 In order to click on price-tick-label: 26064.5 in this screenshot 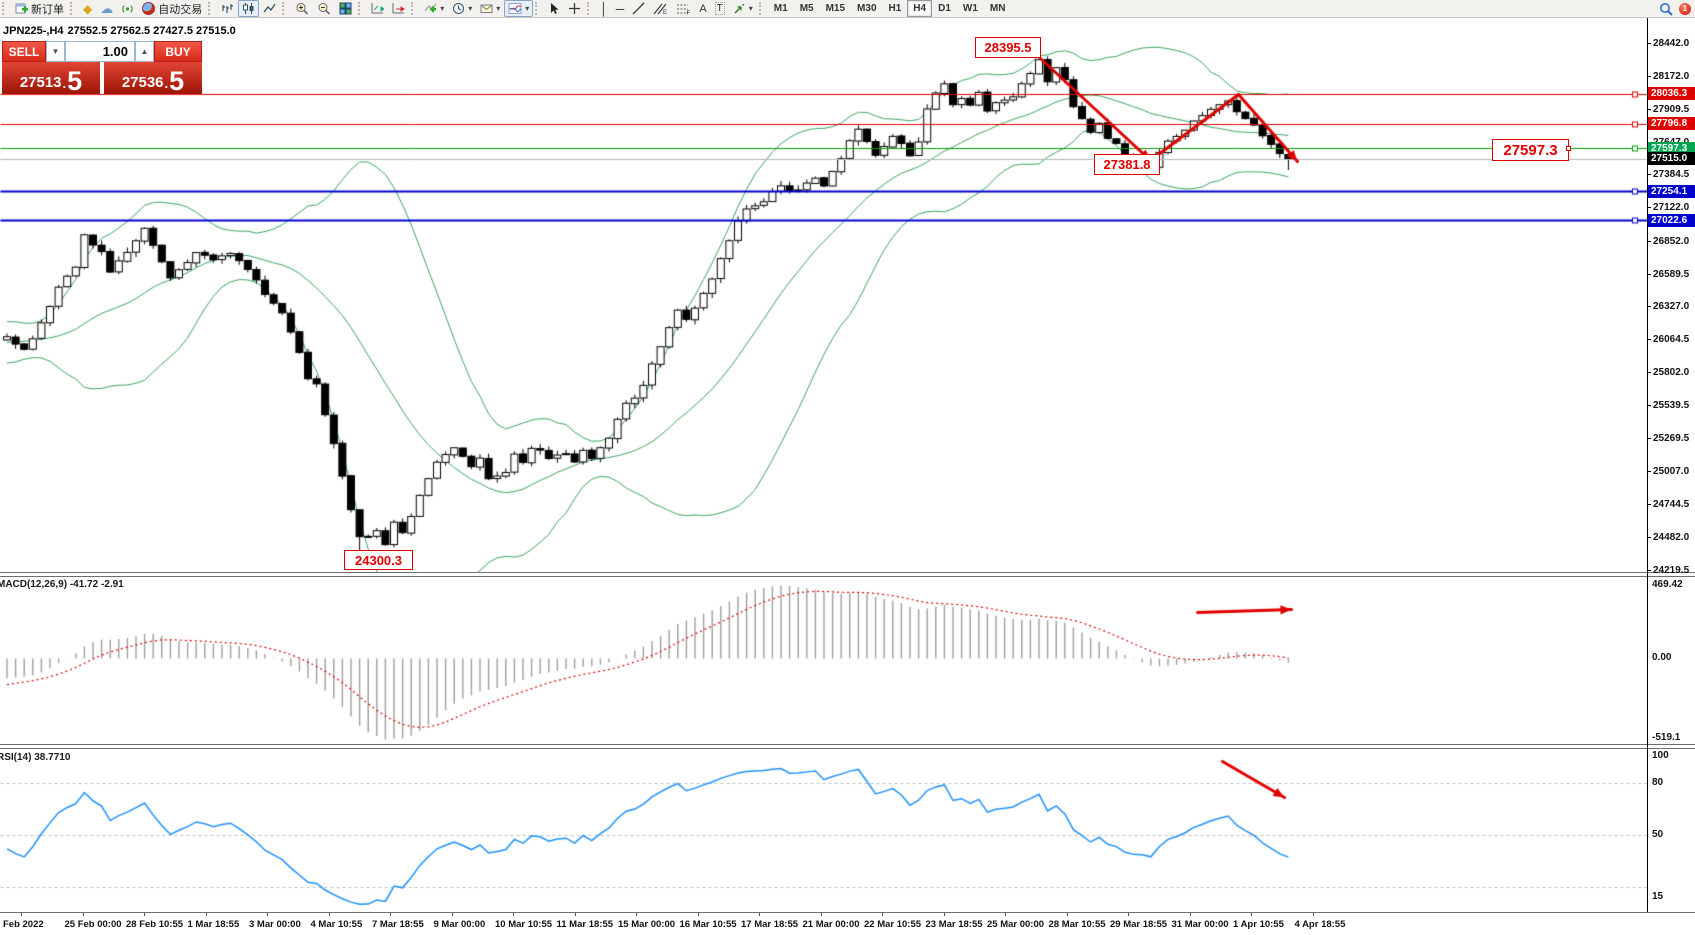, I will do `click(1671, 339)`.